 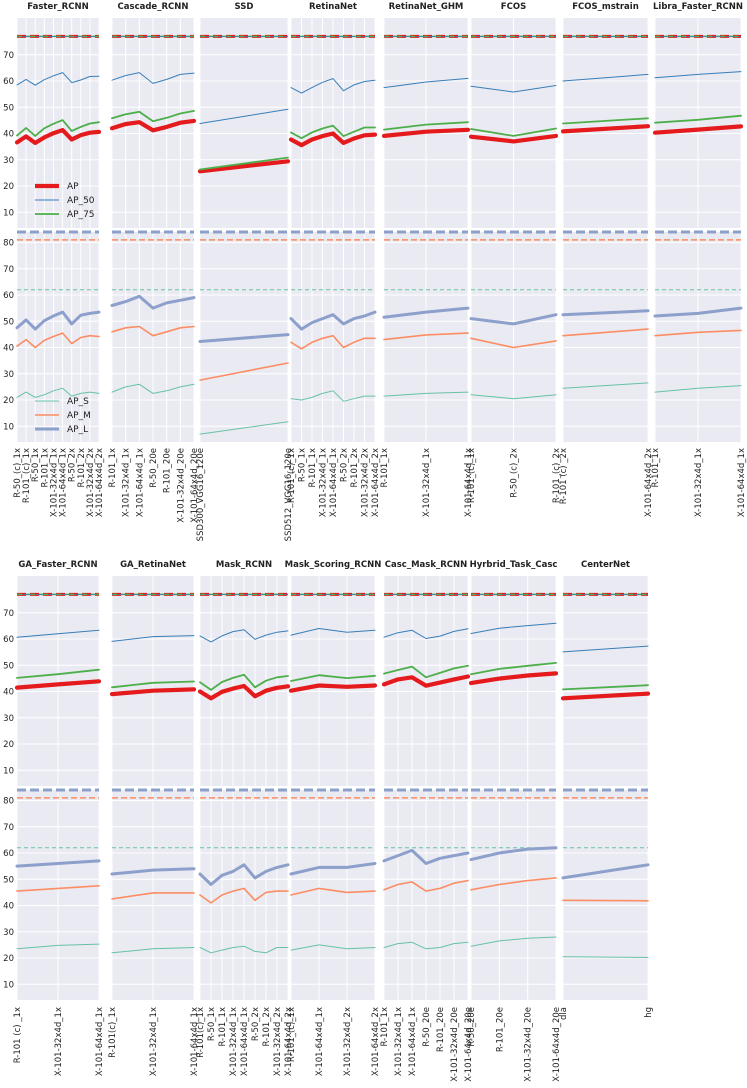 I want to click on x-tick-label: SSD512_VGG16_120e, so click(x=289, y=494).